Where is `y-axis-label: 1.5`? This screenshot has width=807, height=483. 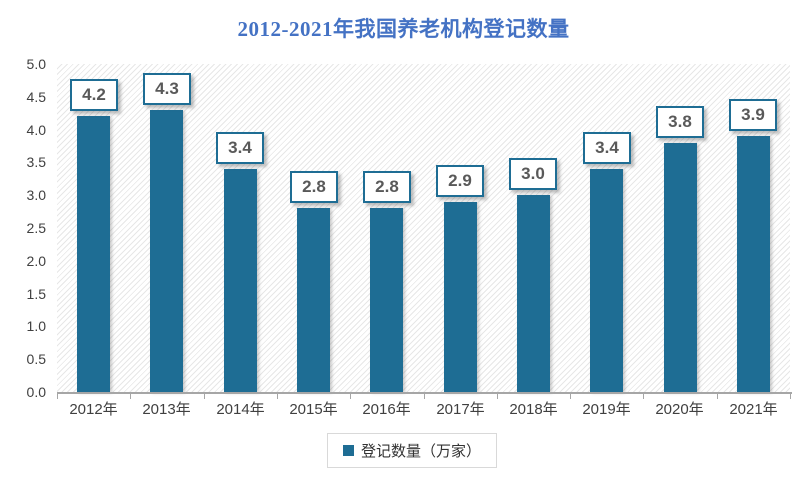 y-axis-label: 1.5 is located at coordinates (36, 293).